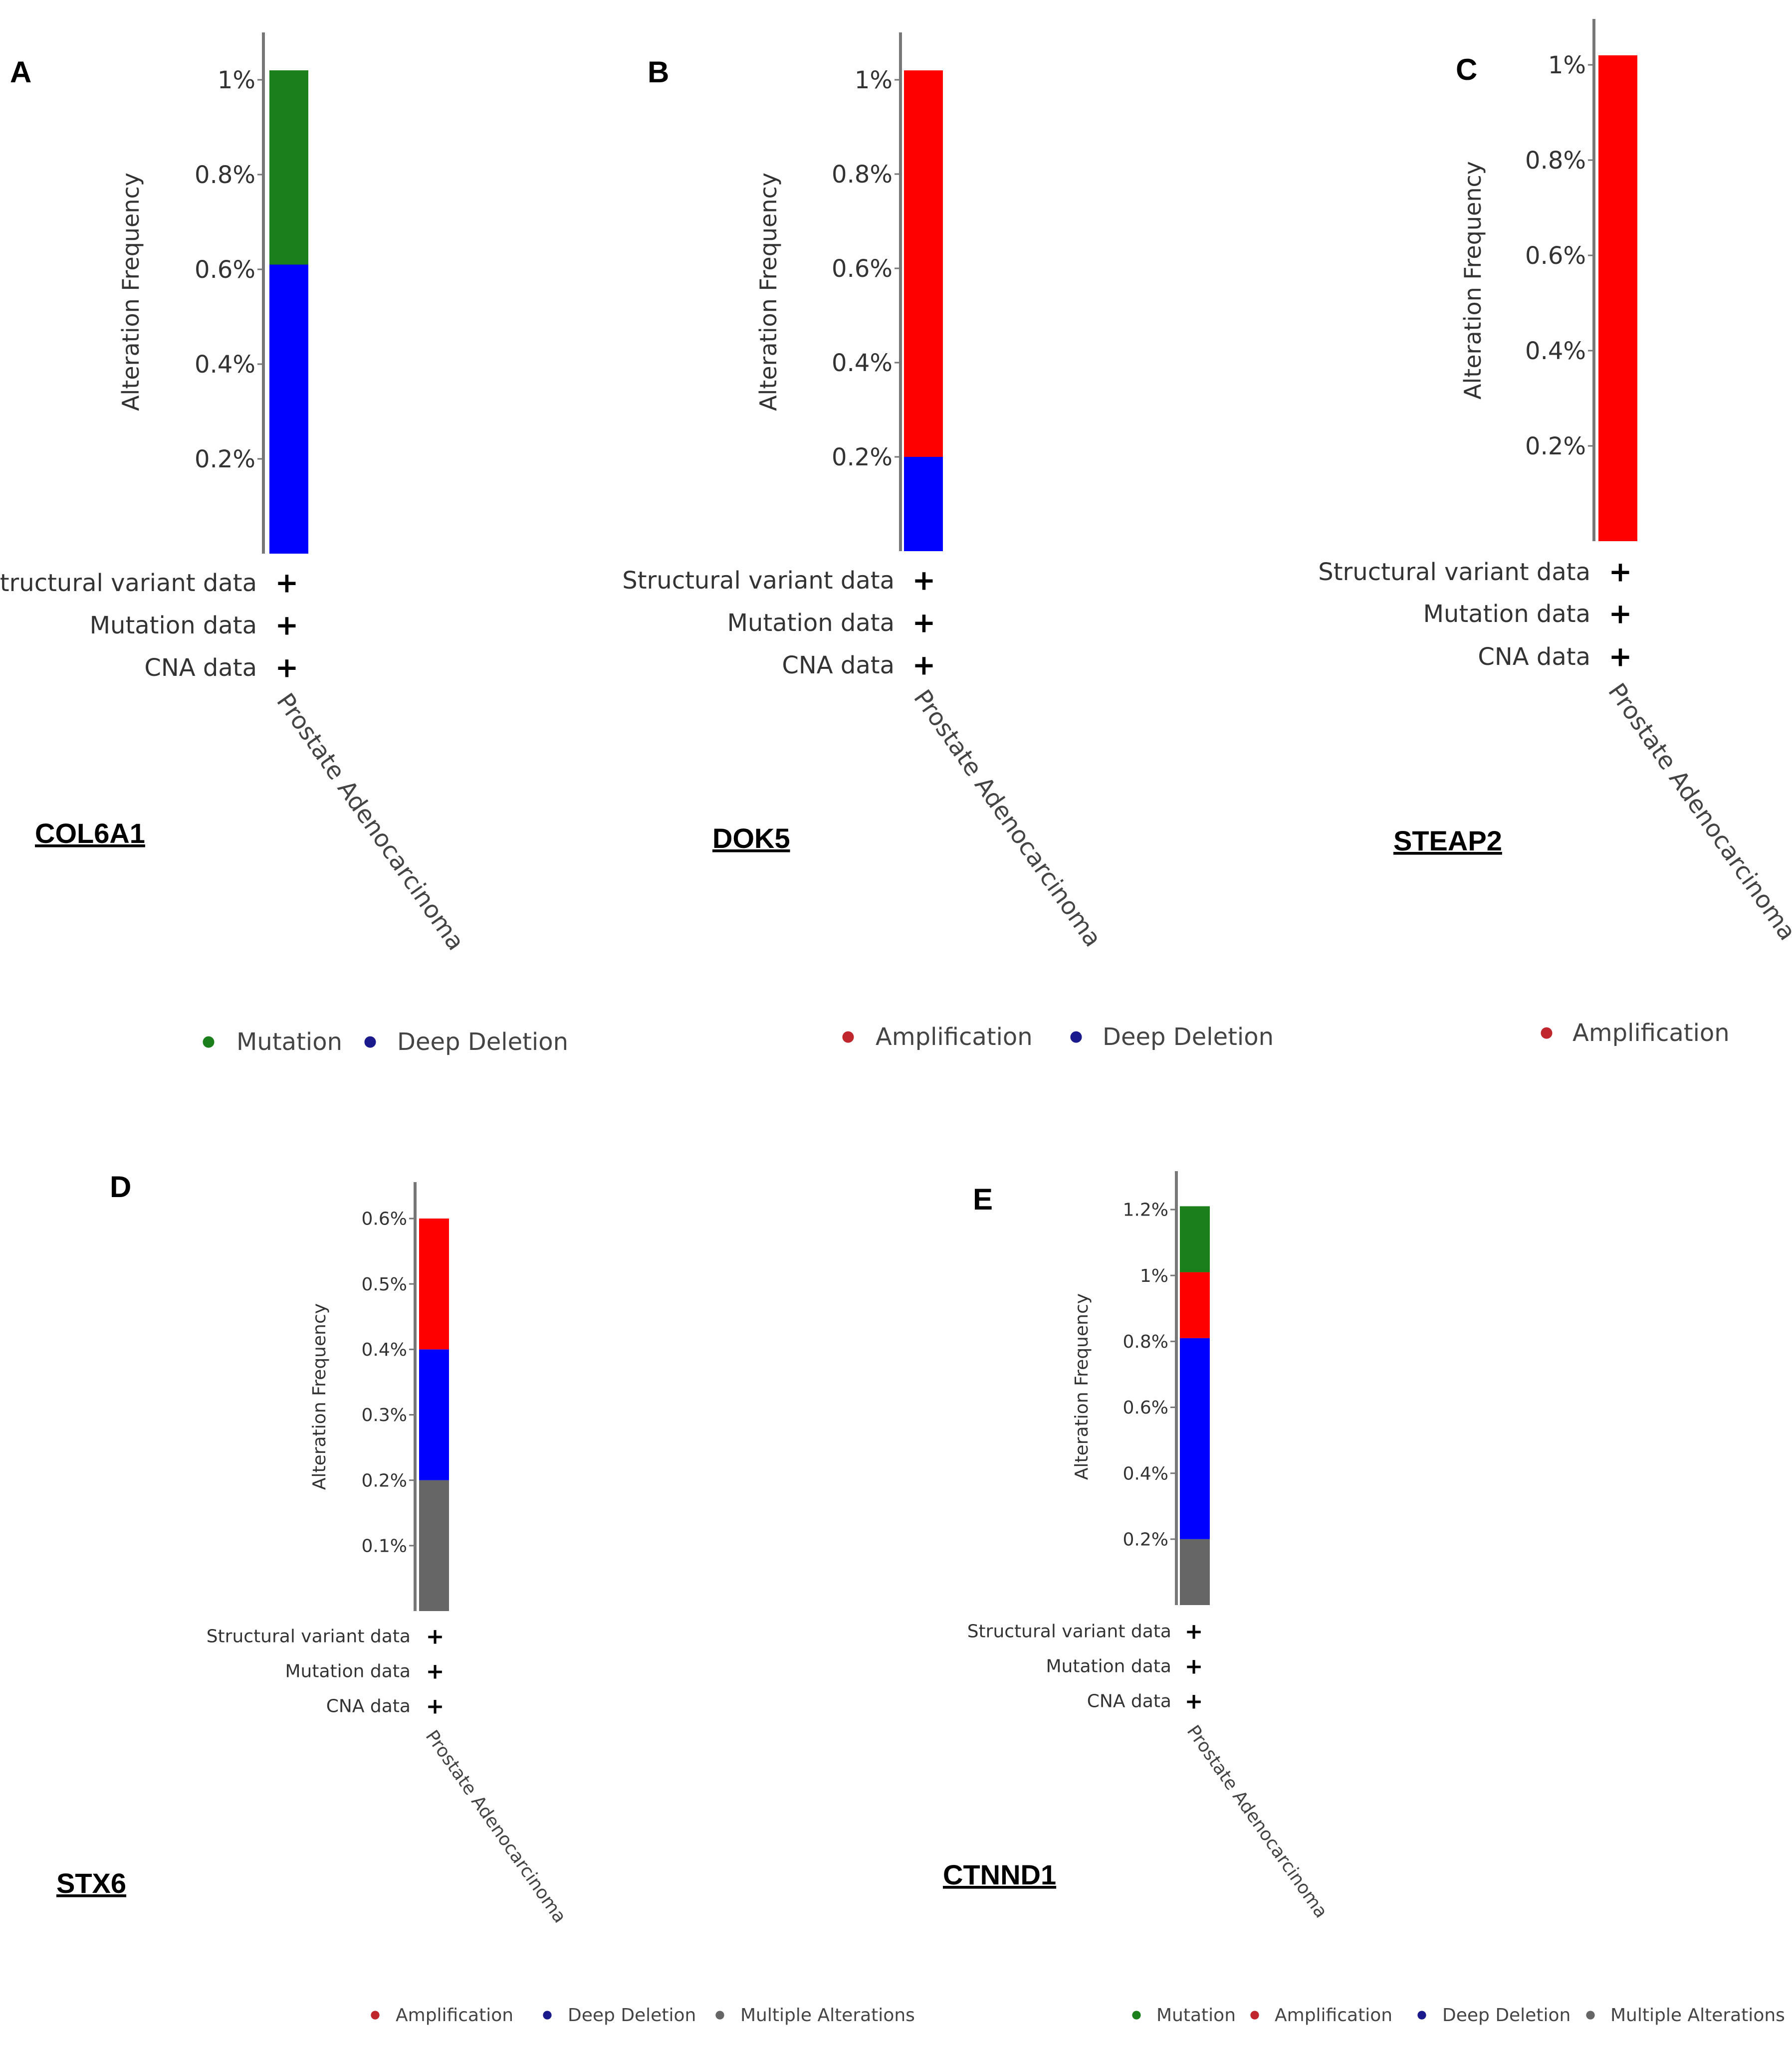  What do you see at coordinates (120, 1187) in the screenshot?
I see `panel-letter-D: D` at bounding box center [120, 1187].